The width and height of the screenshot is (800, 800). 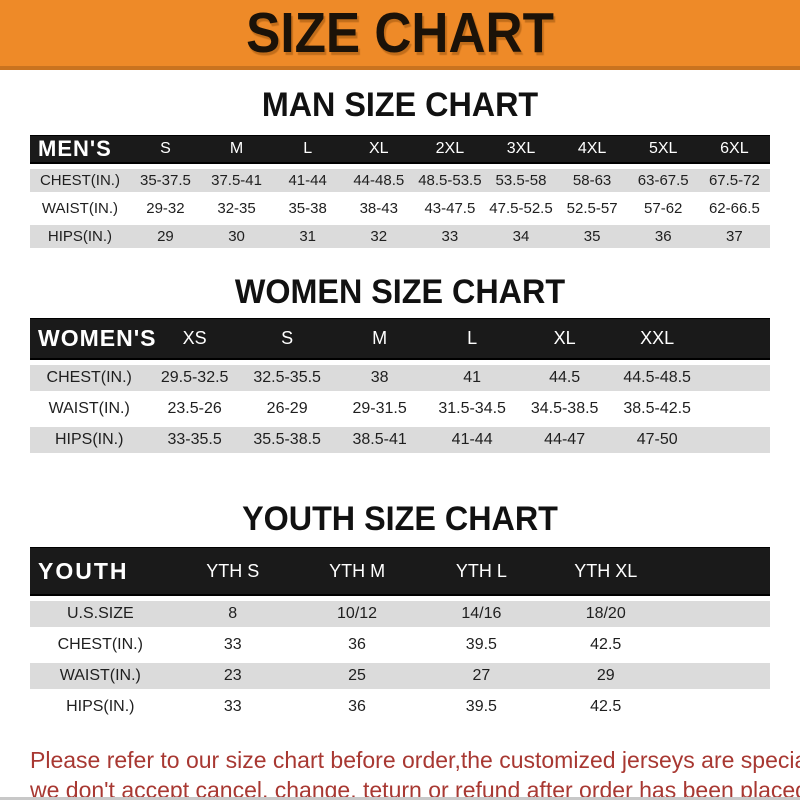 I want to click on youth-row-label-u-s-size: U.S.SIZE, so click(x=100, y=614).